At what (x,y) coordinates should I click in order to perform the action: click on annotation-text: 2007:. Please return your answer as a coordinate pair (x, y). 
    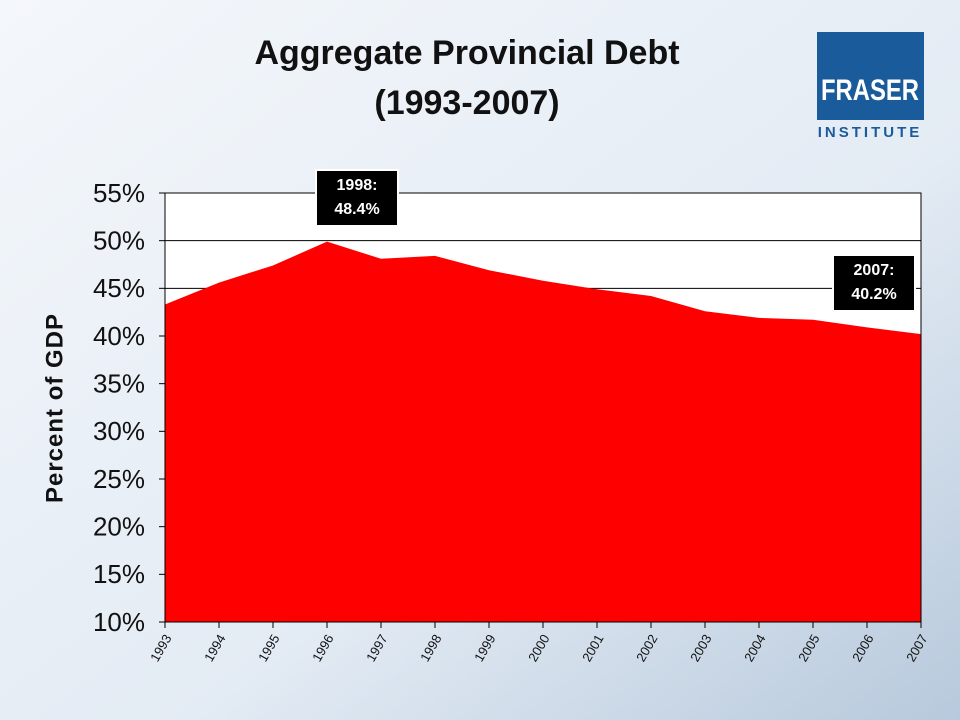
    Looking at the image, I should click on (874, 270).